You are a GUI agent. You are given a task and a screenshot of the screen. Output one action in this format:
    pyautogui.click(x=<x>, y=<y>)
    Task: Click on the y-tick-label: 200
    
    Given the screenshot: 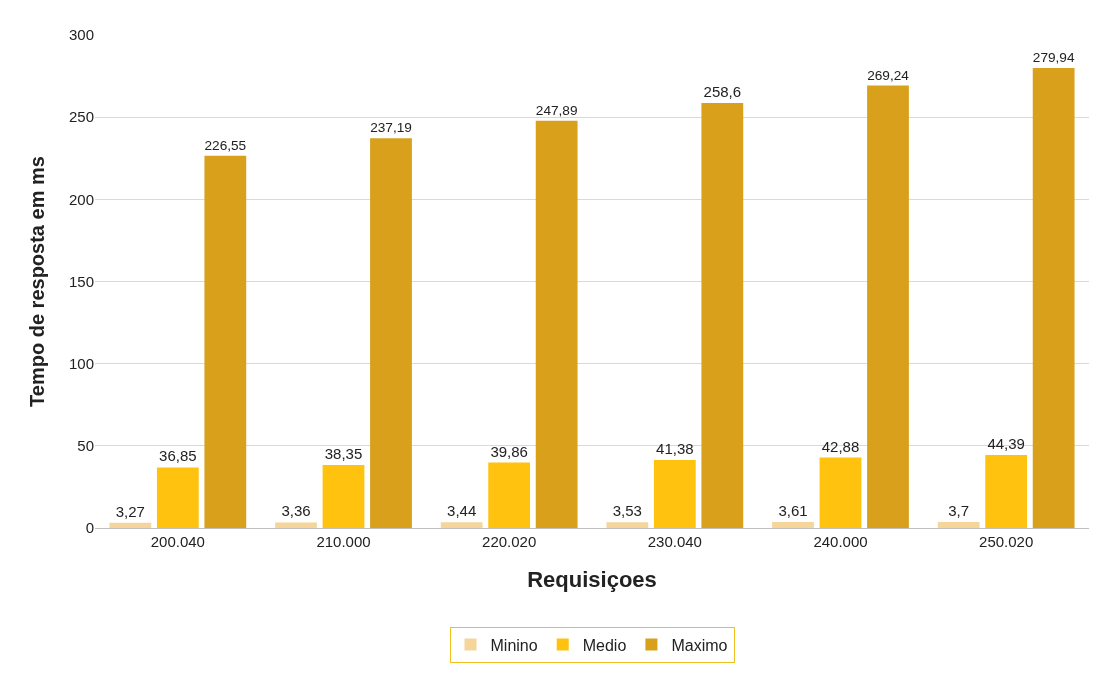 What is the action you would take?
    pyautogui.click(x=81, y=199)
    